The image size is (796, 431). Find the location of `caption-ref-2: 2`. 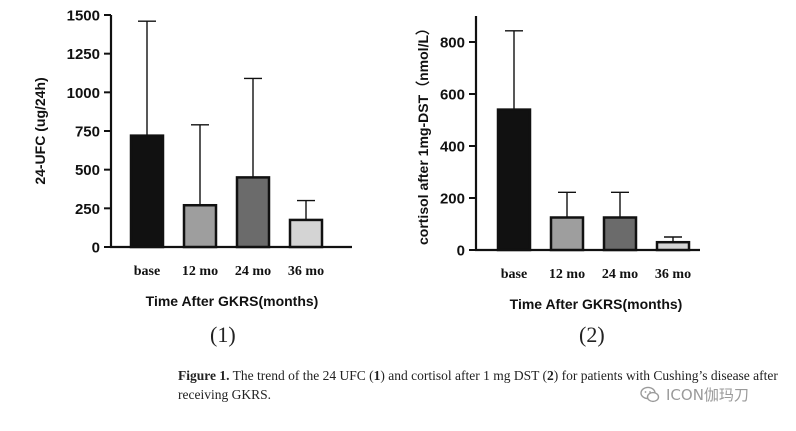

caption-ref-2: 2 is located at coordinates (550, 375).